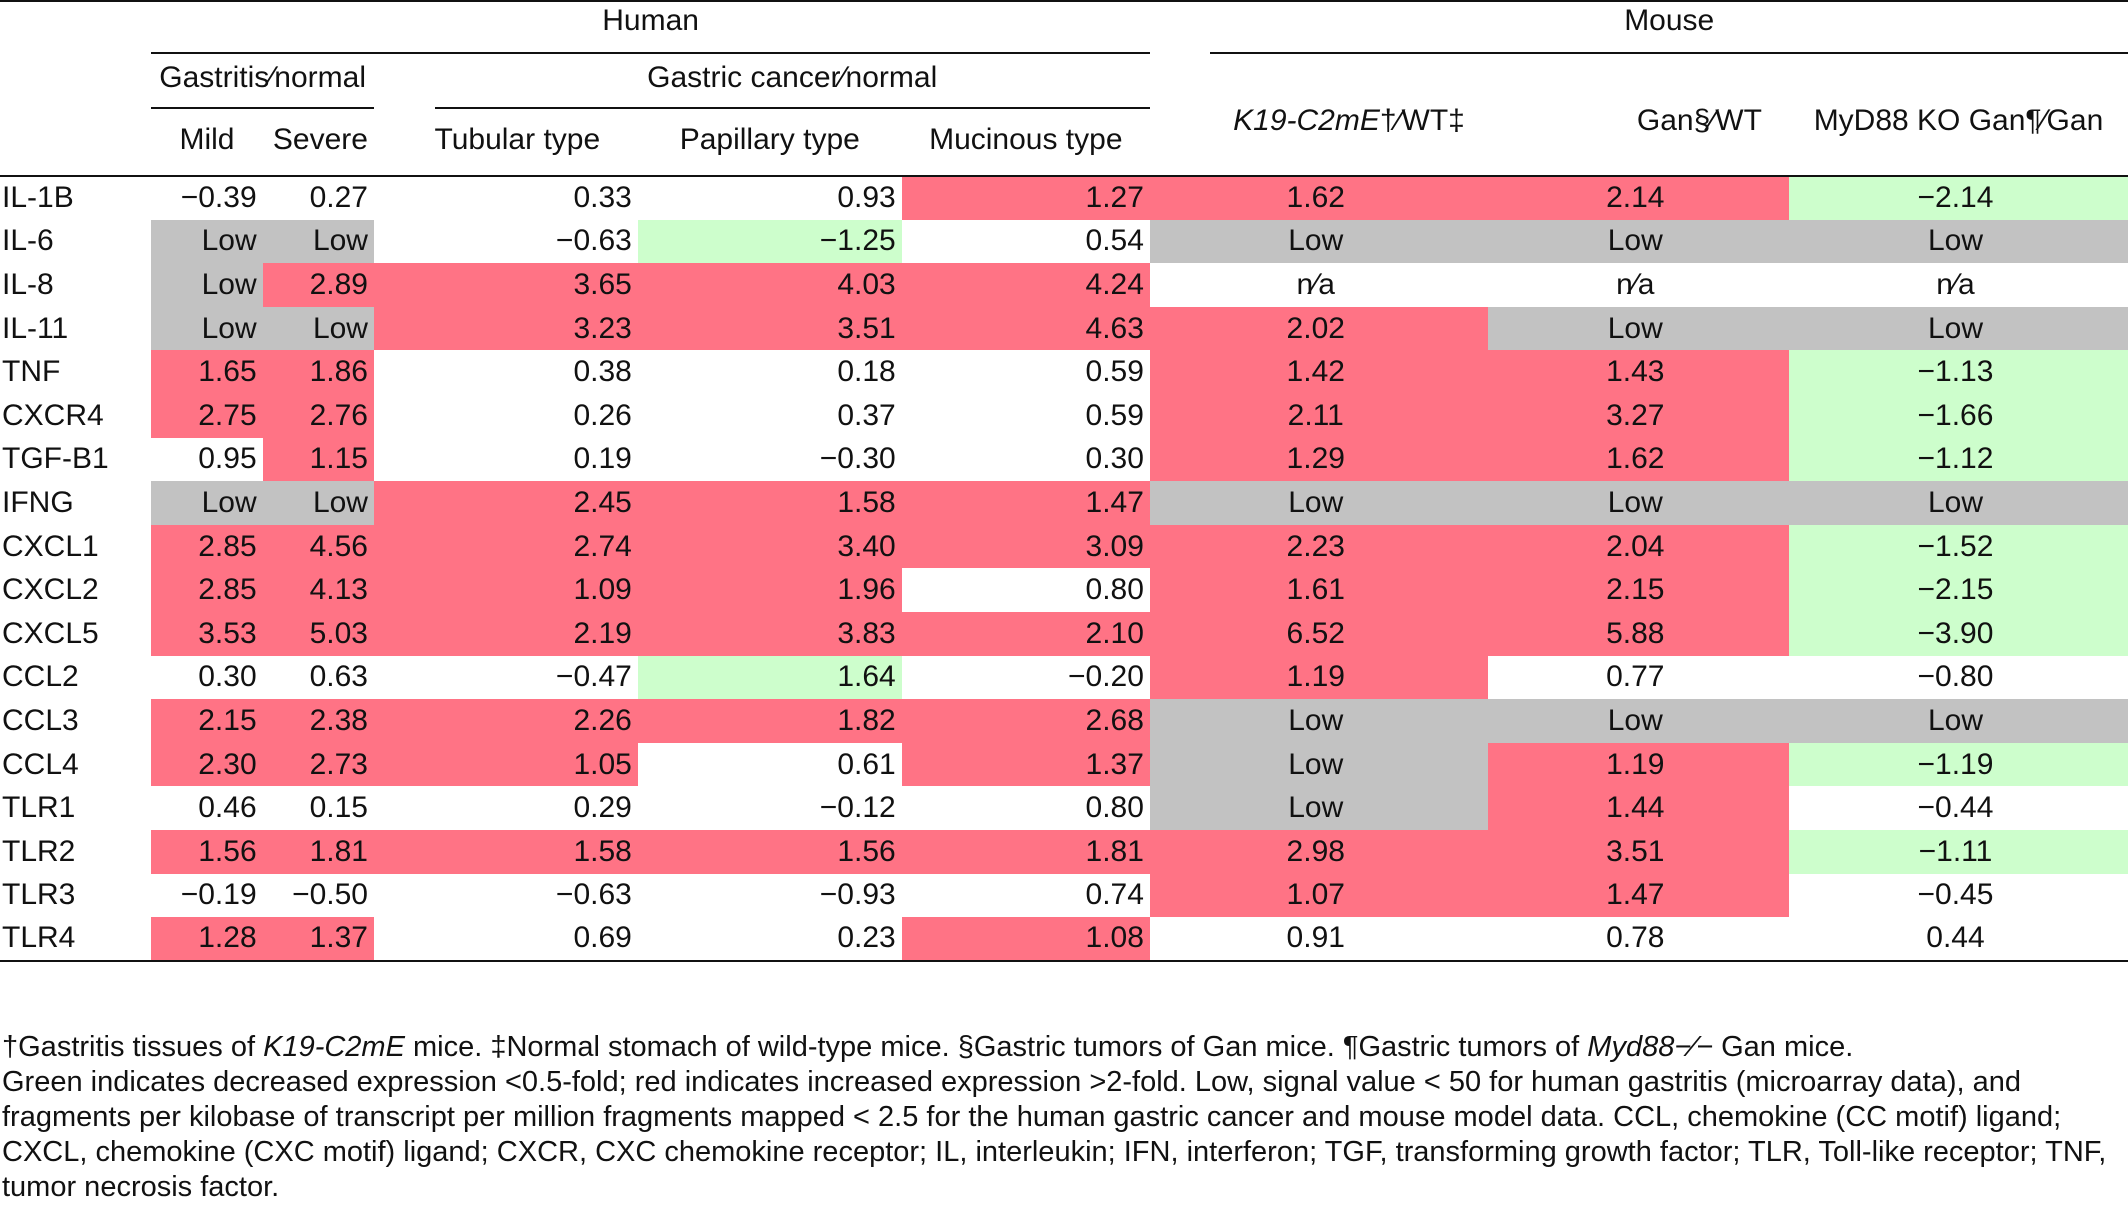 Image resolution: width=2128 pixels, height=1205 pixels. I want to click on value-cell: −2.15, so click(1958, 590).